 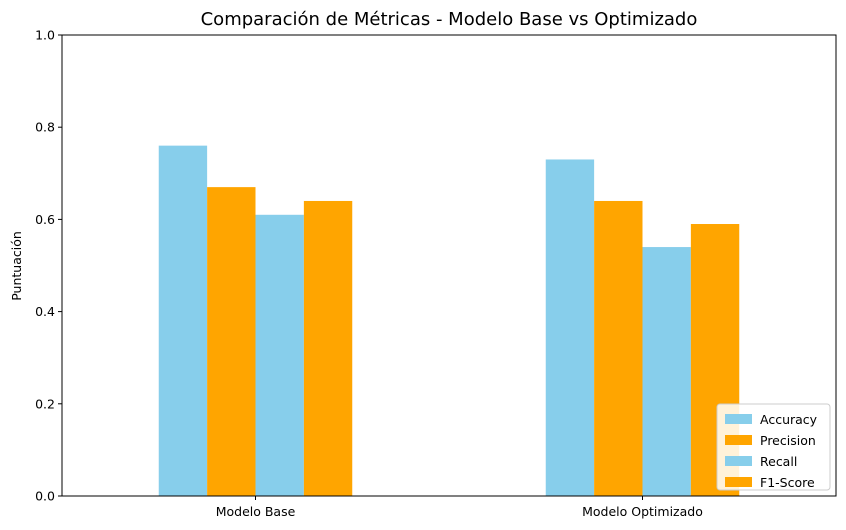 I want to click on x-tick-label: Modelo Optimizado, so click(x=642, y=511).